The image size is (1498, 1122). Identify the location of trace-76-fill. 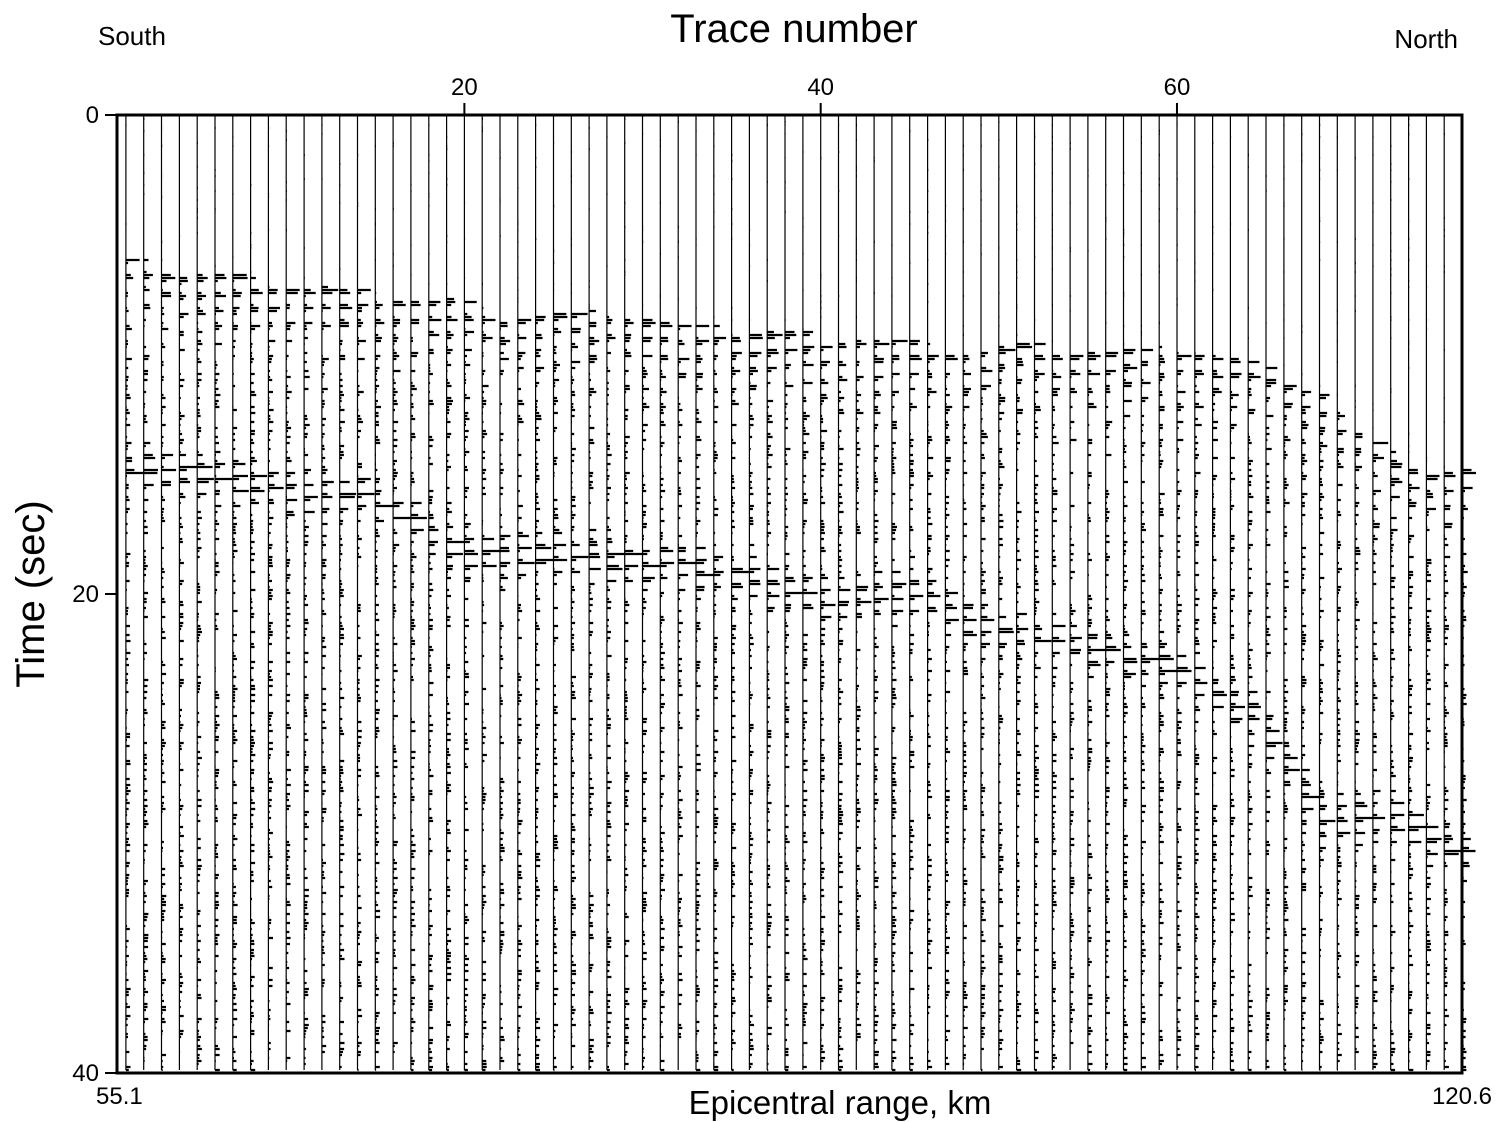
(1469, 615).